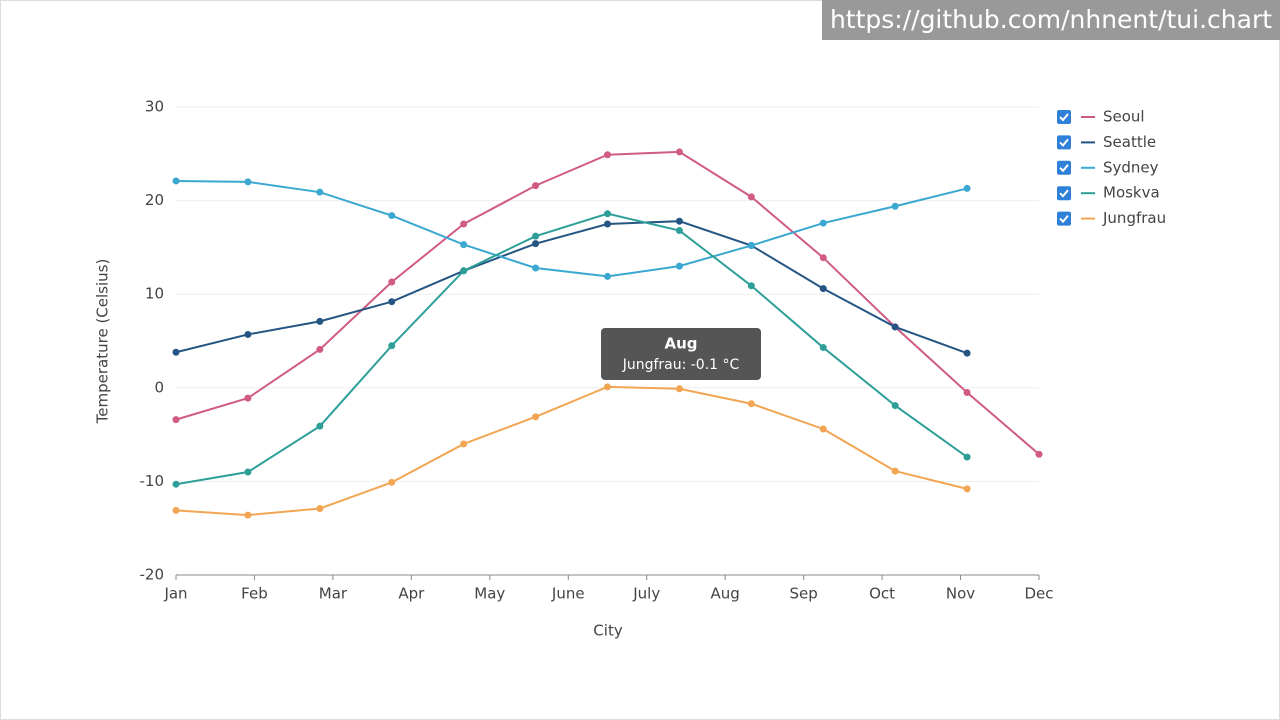  I want to click on y-tick-label: -10, so click(152, 481).